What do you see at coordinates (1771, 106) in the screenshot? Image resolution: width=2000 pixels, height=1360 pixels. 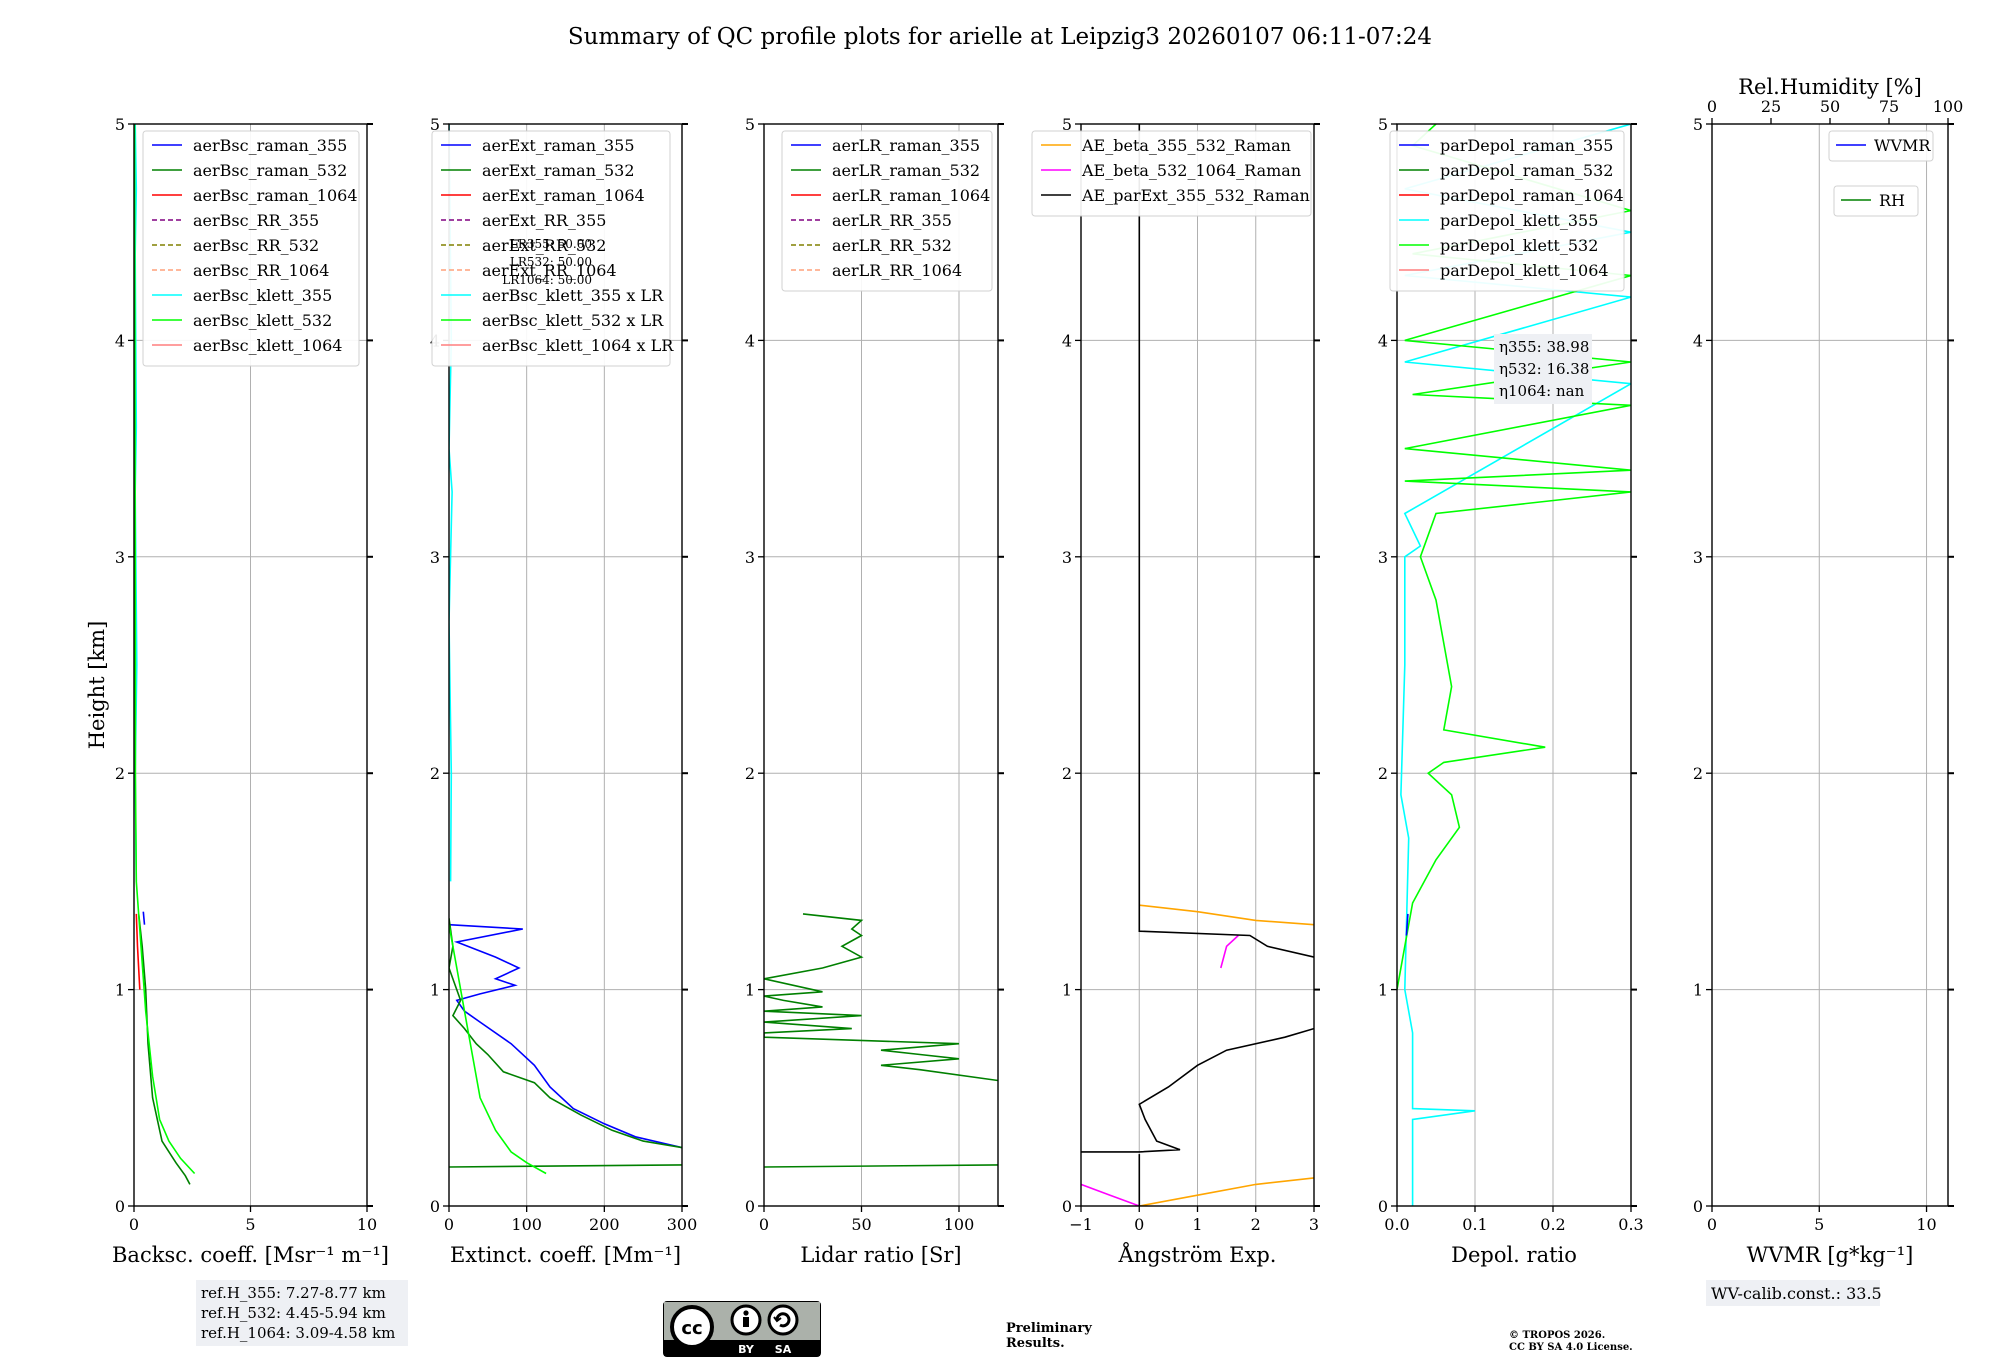 I see `top-tick-label: 25` at bounding box center [1771, 106].